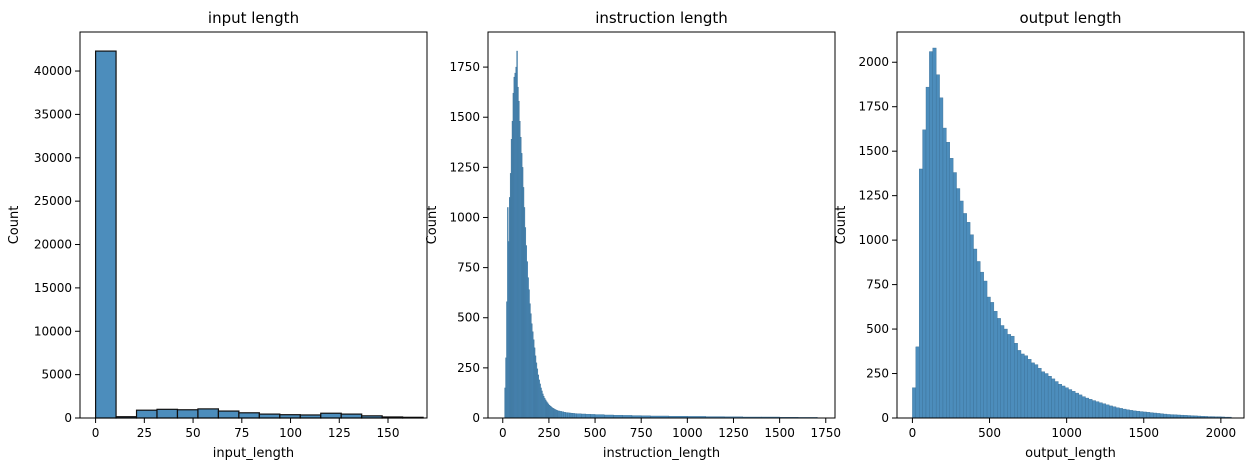 Image resolution: width=1255 pixels, height=470 pixels. Describe the element at coordinates (661, 453) in the screenshot. I see `x-axis-label: instruction_length` at that location.